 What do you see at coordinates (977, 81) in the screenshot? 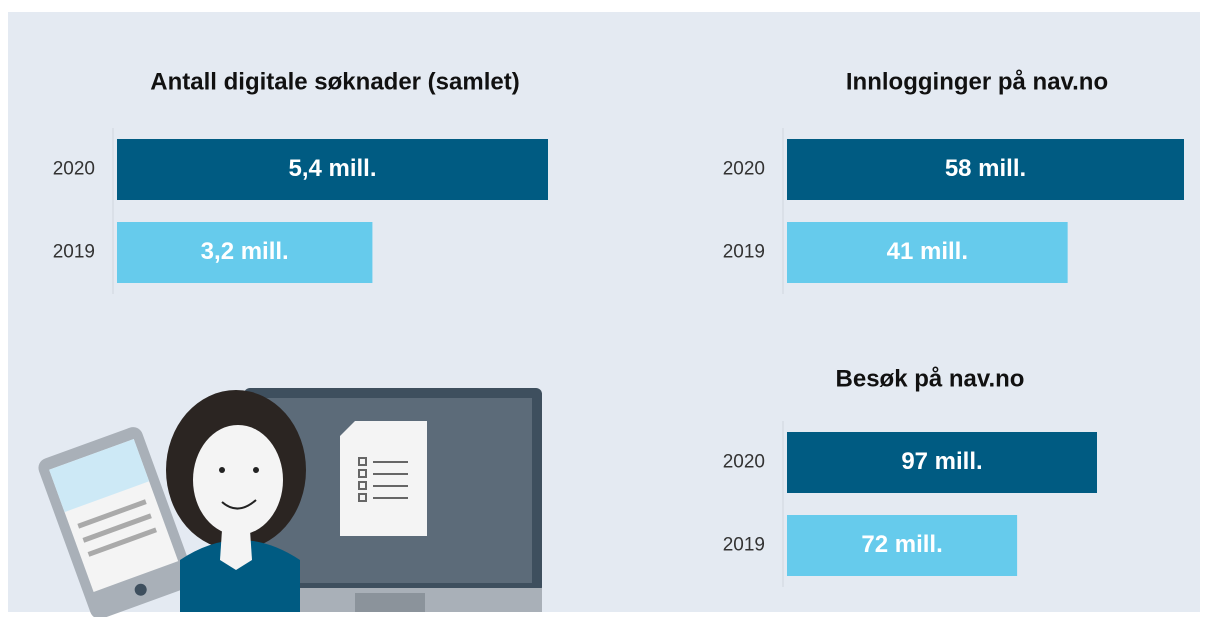
I see `chart-title: Innlogginger på nav.no` at bounding box center [977, 81].